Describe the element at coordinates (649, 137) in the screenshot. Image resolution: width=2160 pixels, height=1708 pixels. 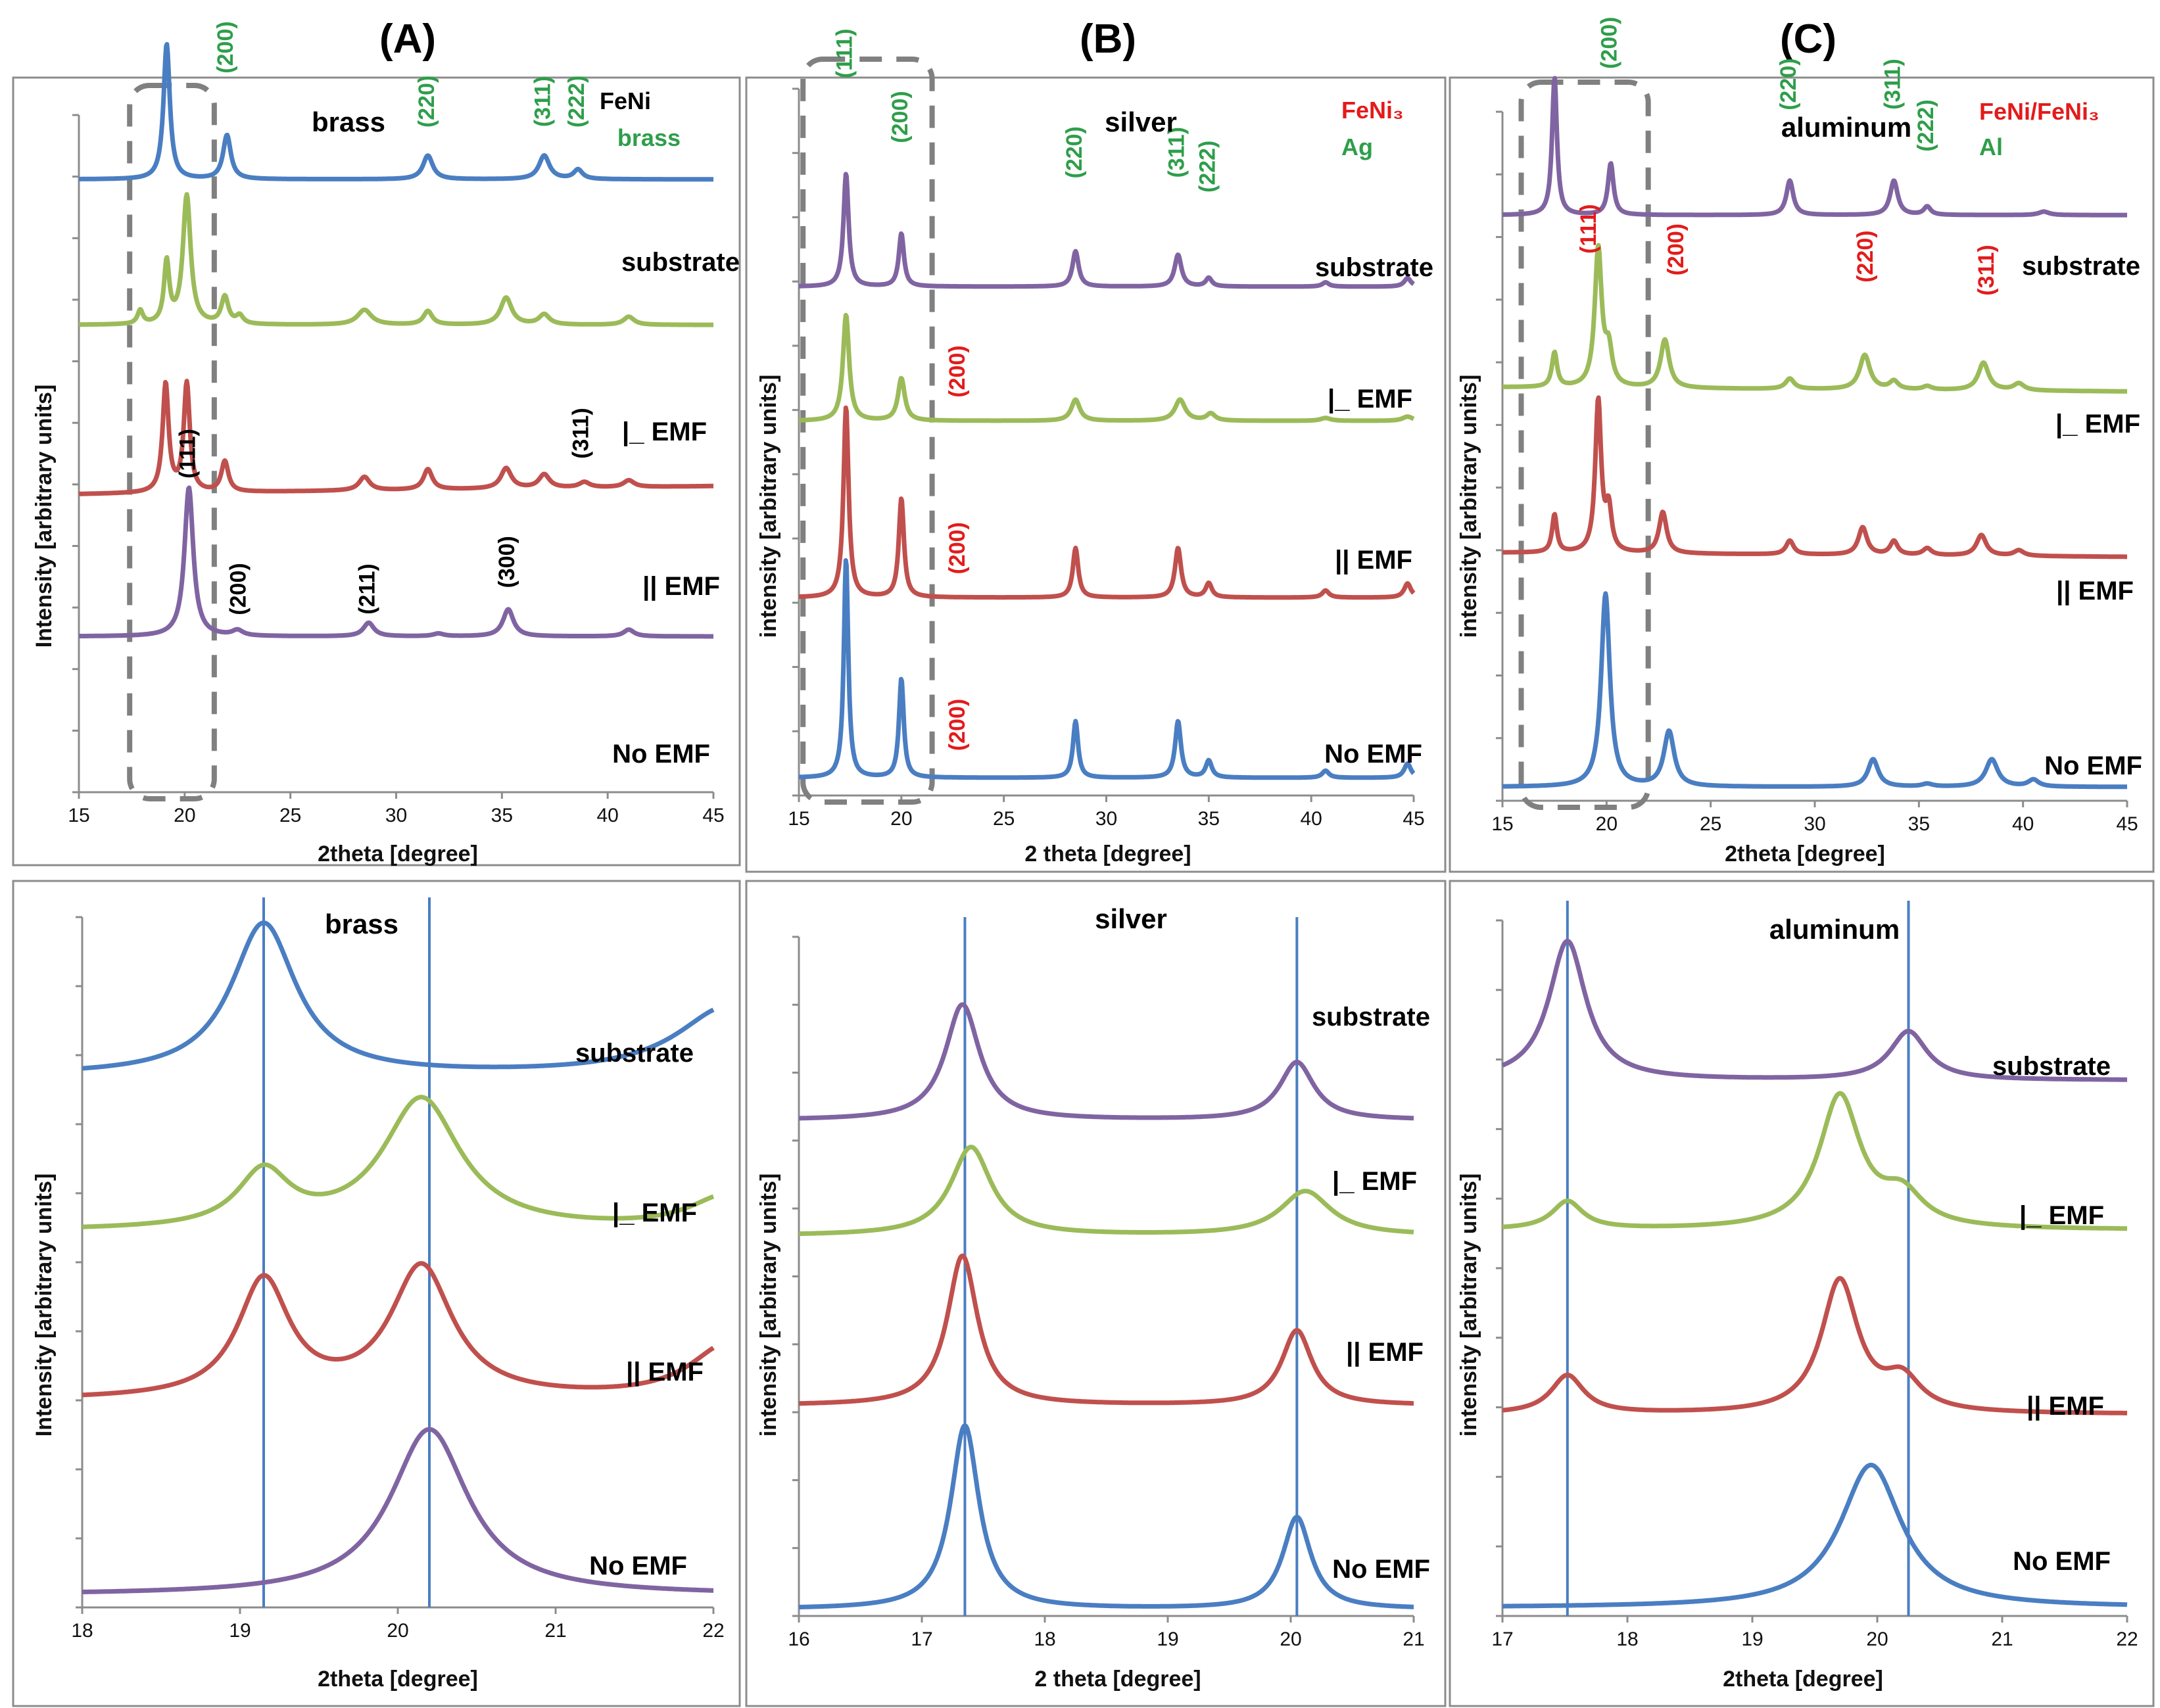
I see `legend-brass: brass` at that location.